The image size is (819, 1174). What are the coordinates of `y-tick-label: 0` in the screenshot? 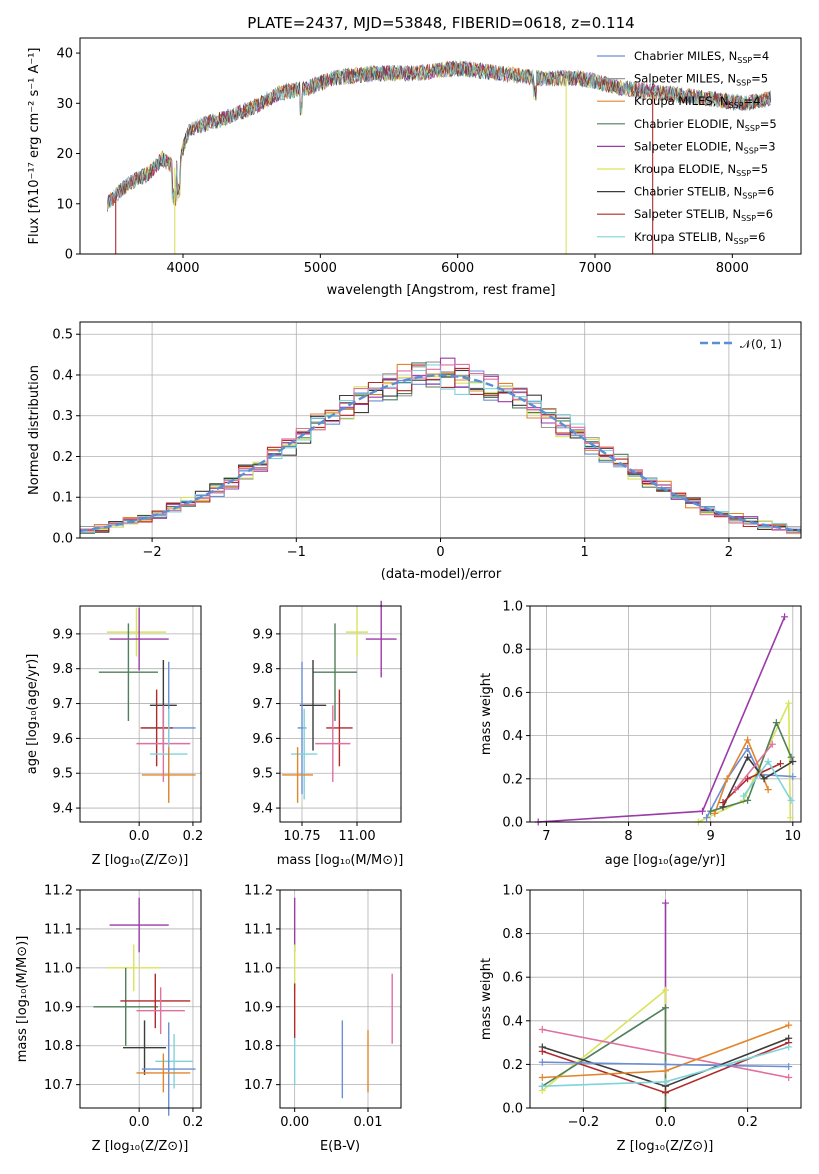 It's located at (69, 255).